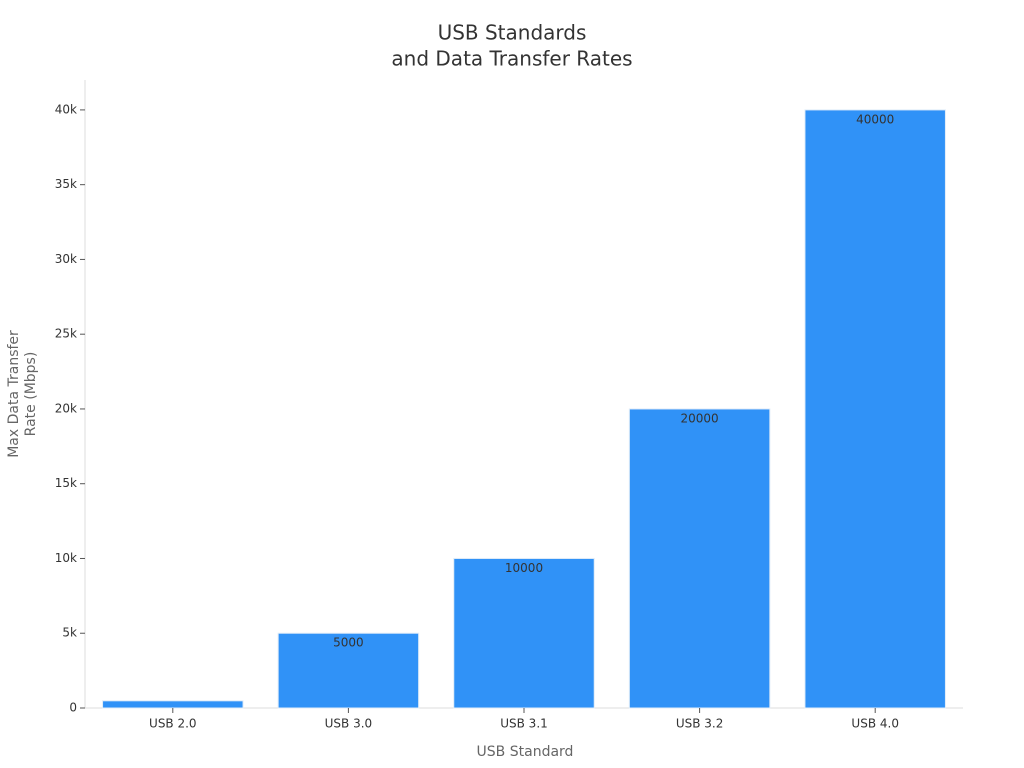 The height and width of the screenshot is (768, 1024). I want to click on data-label: 20000, so click(700, 418).